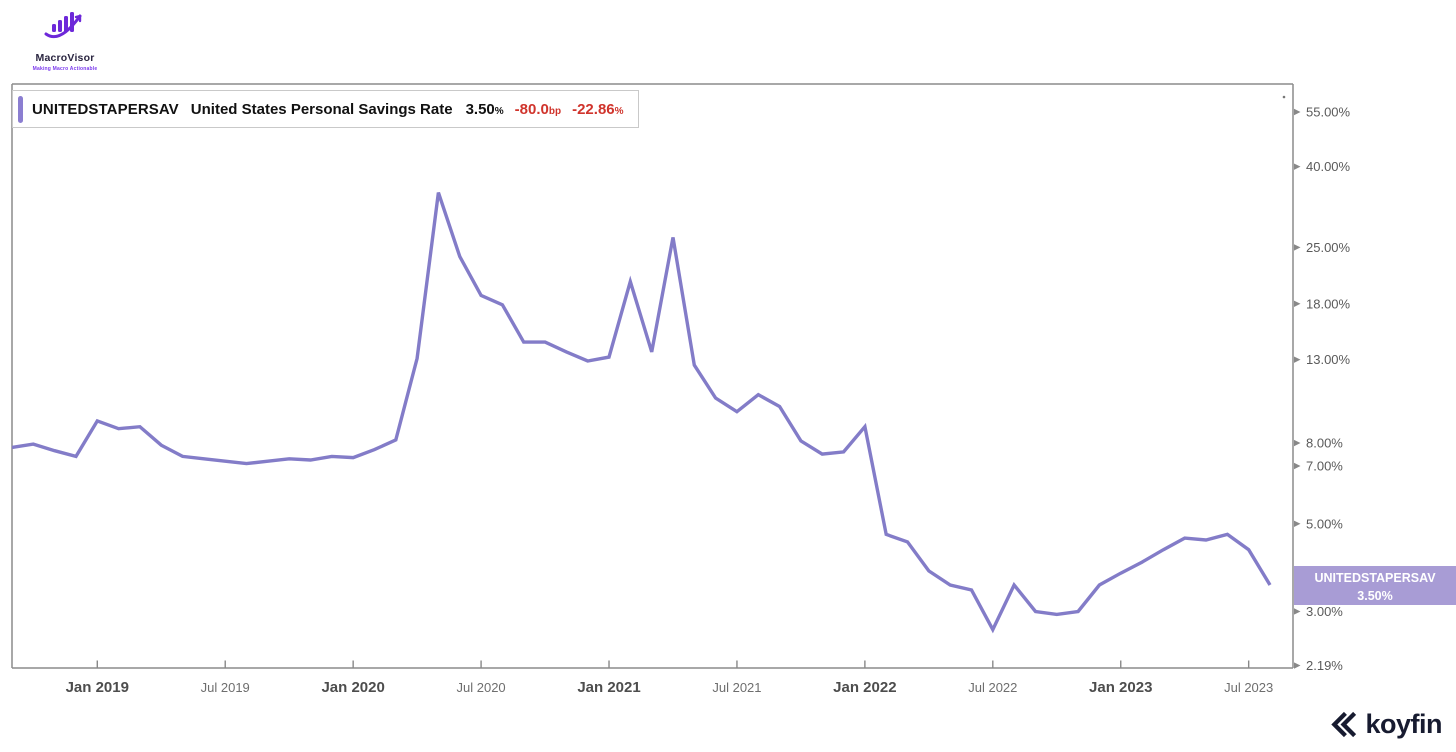  I want to click on legend-accent-bar, so click(20, 109).